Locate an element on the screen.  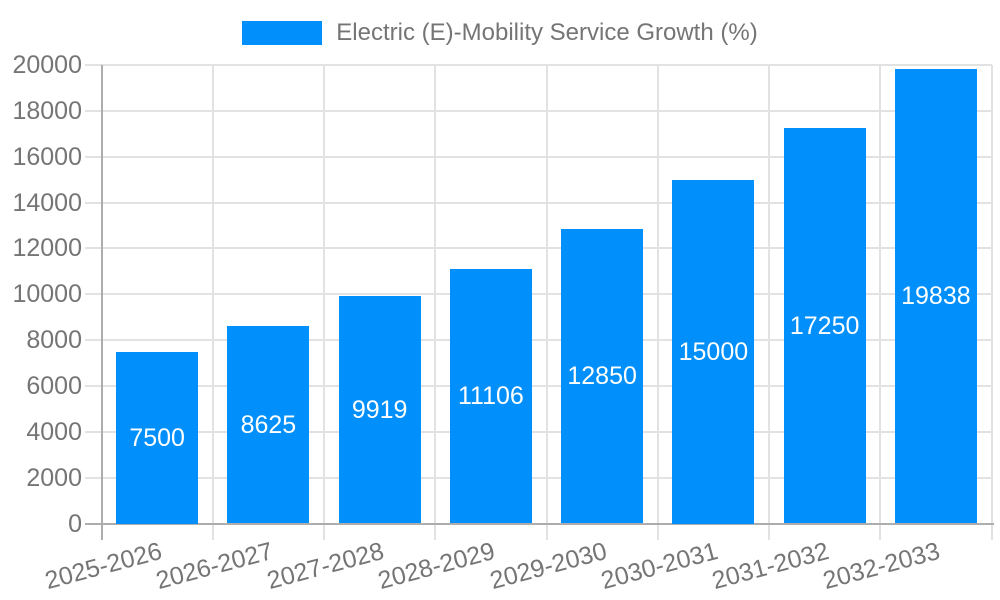
legend: Electric (E)-Mobility Service Growth (%) is located at coordinates (500, 33).